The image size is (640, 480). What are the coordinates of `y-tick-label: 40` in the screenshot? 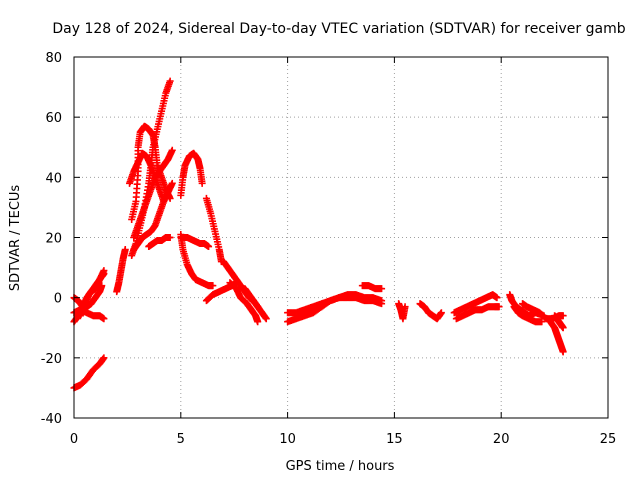 It's located at (53, 178).